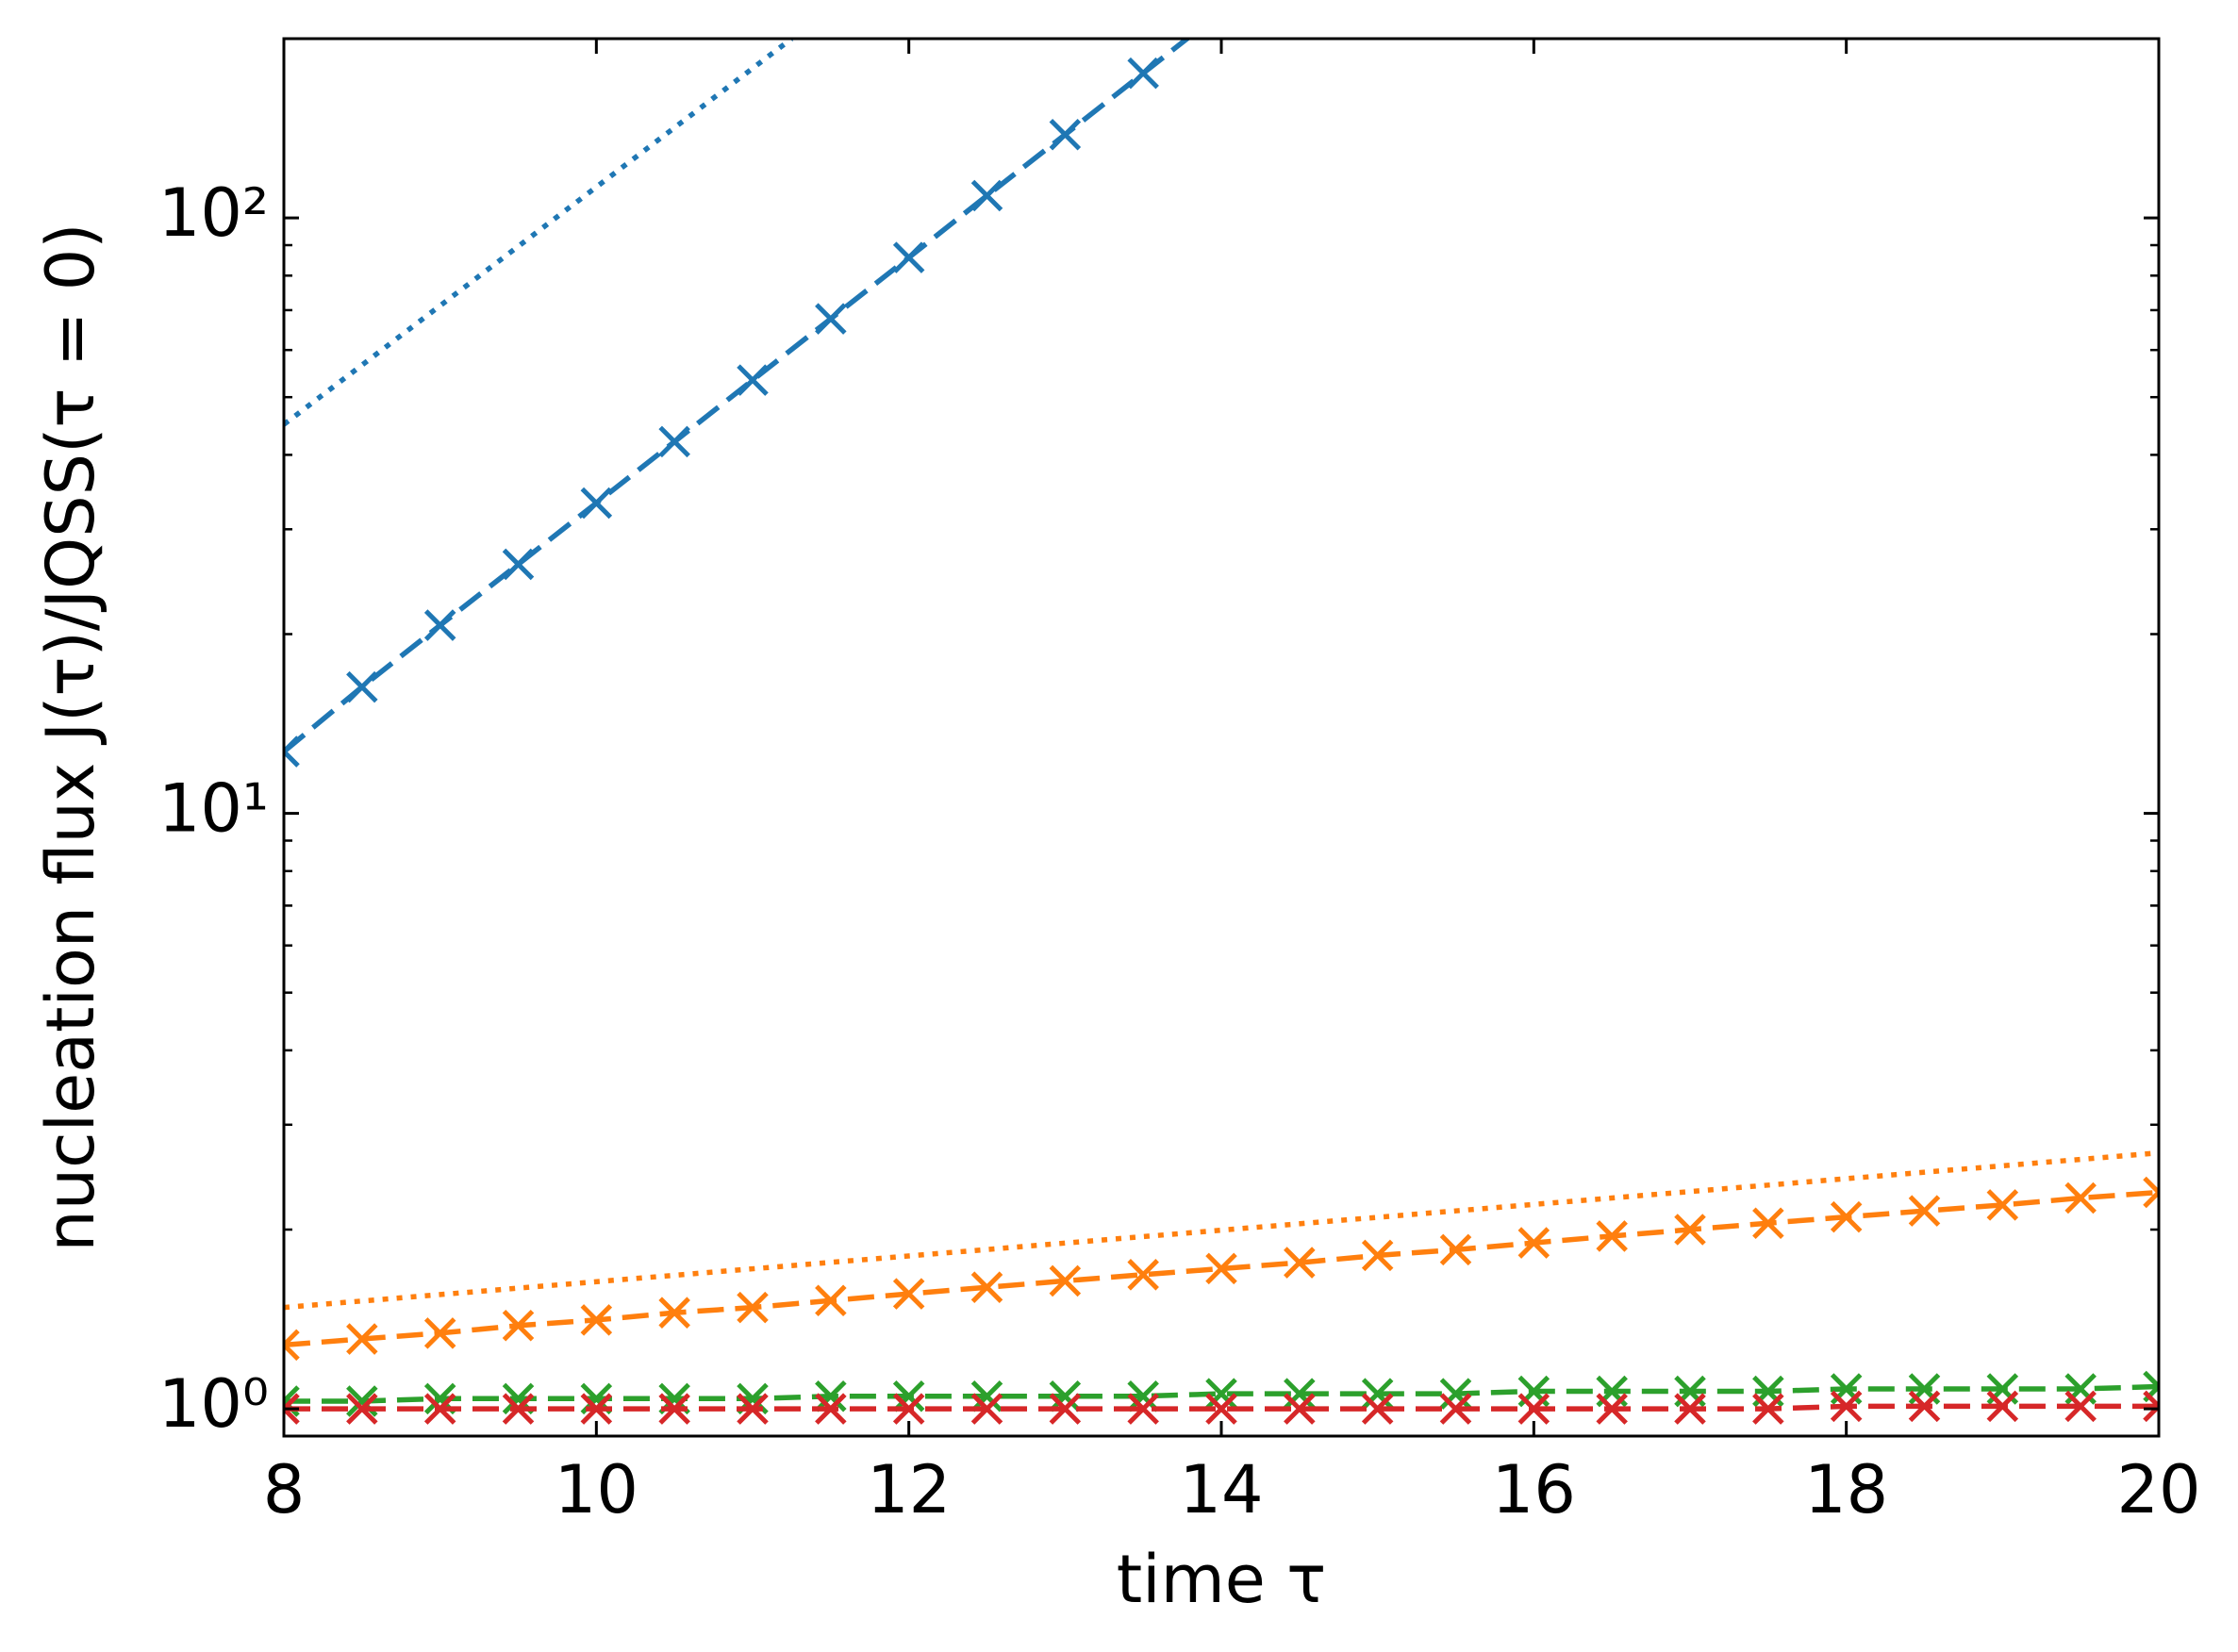 The width and height of the screenshot is (2238, 1652). What do you see at coordinates (284, 1489) in the screenshot?
I see `x-tick-label: 8` at bounding box center [284, 1489].